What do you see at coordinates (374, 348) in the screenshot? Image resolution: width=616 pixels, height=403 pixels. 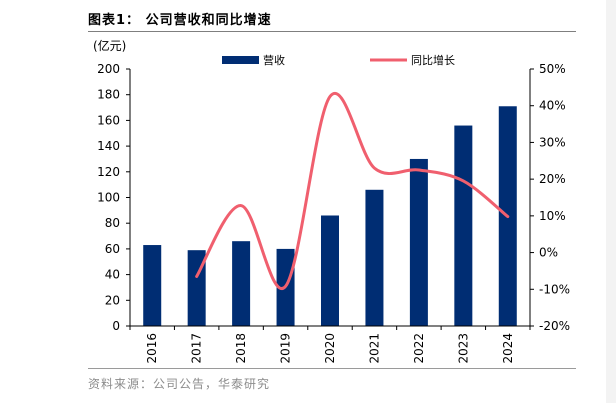 I see `x-tick-label: 2021` at bounding box center [374, 348].